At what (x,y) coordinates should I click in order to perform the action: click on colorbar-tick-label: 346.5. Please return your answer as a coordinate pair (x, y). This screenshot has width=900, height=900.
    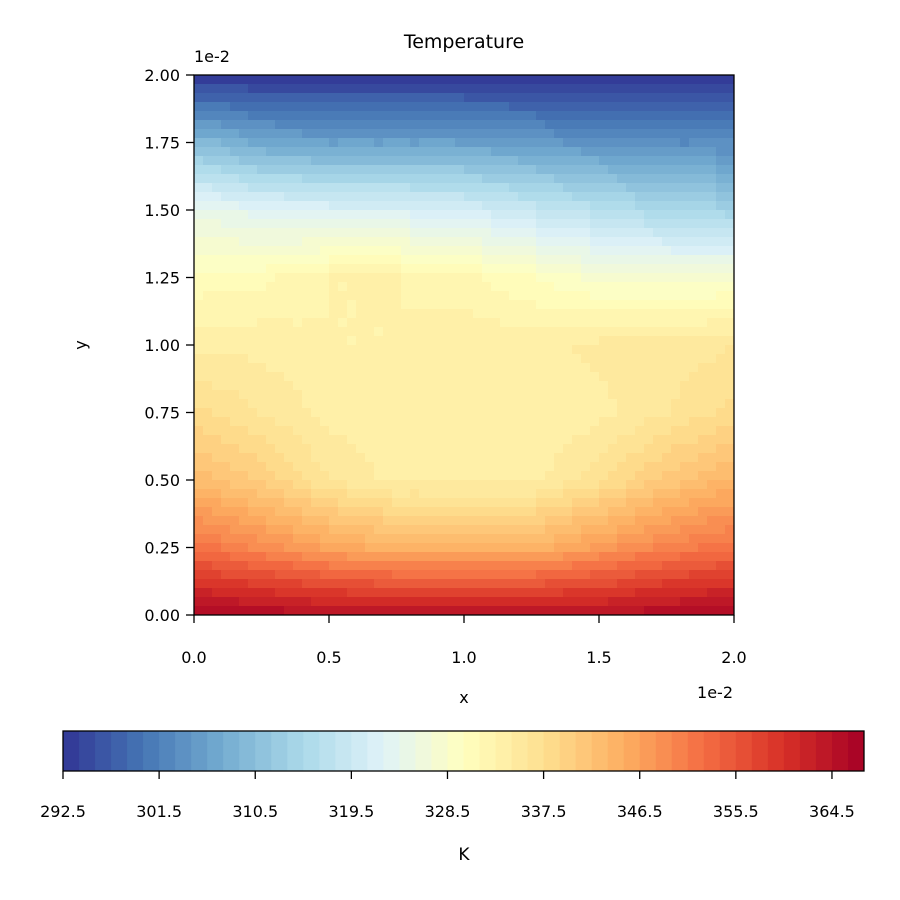
    Looking at the image, I should click on (640, 811).